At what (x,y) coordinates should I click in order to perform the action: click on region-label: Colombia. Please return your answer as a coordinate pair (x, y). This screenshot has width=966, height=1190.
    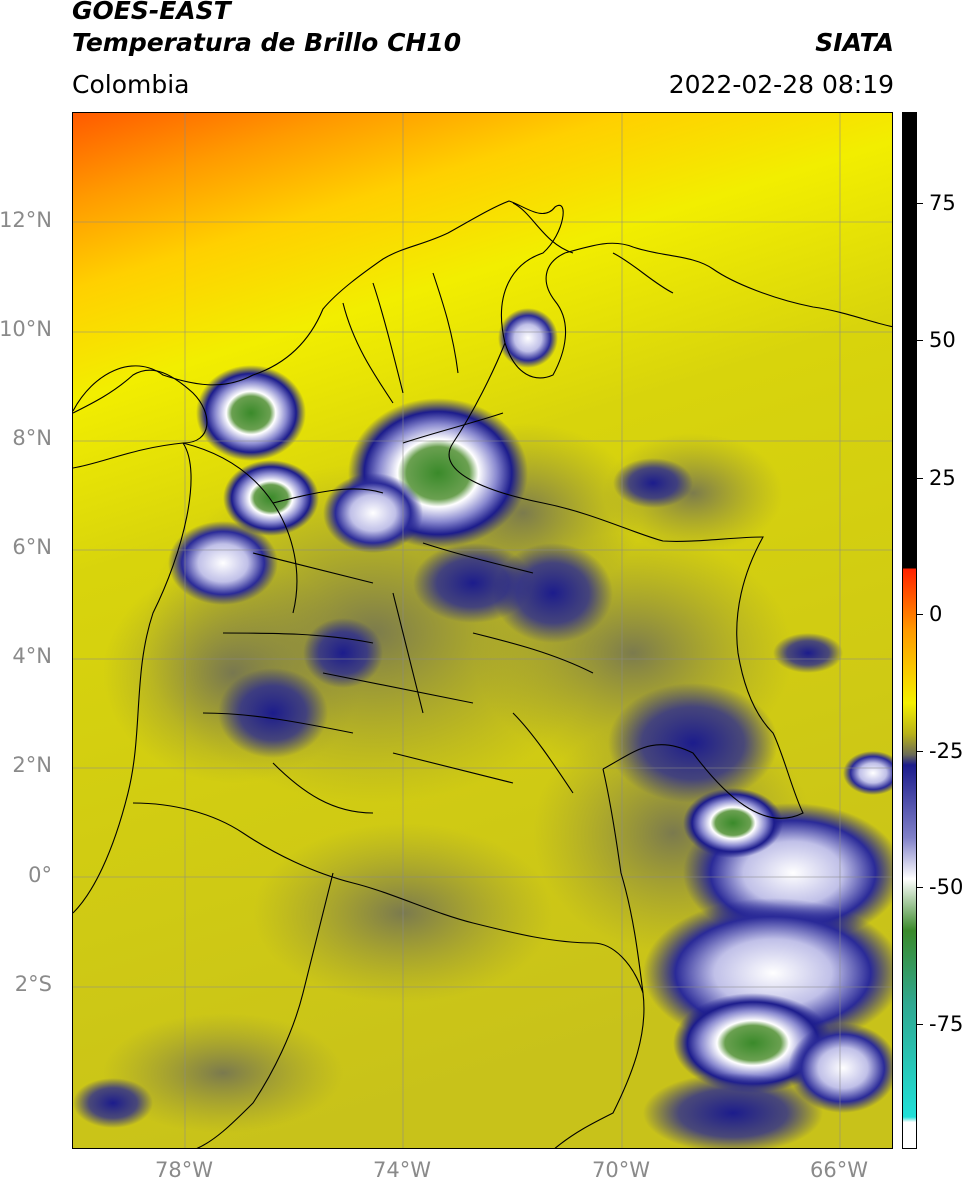
    Looking at the image, I should click on (131, 84).